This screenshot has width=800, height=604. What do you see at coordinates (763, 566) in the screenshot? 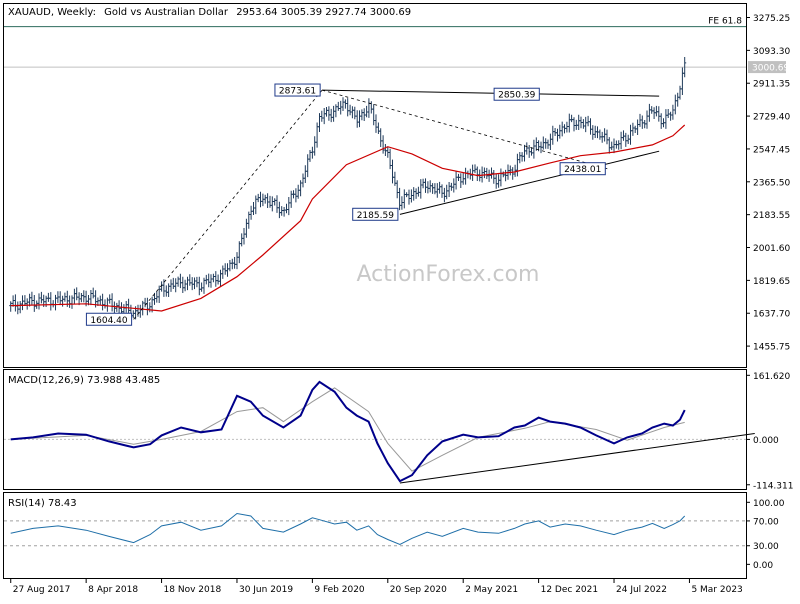
I see `rsi-y-tick-label: 0.00` at bounding box center [763, 566].